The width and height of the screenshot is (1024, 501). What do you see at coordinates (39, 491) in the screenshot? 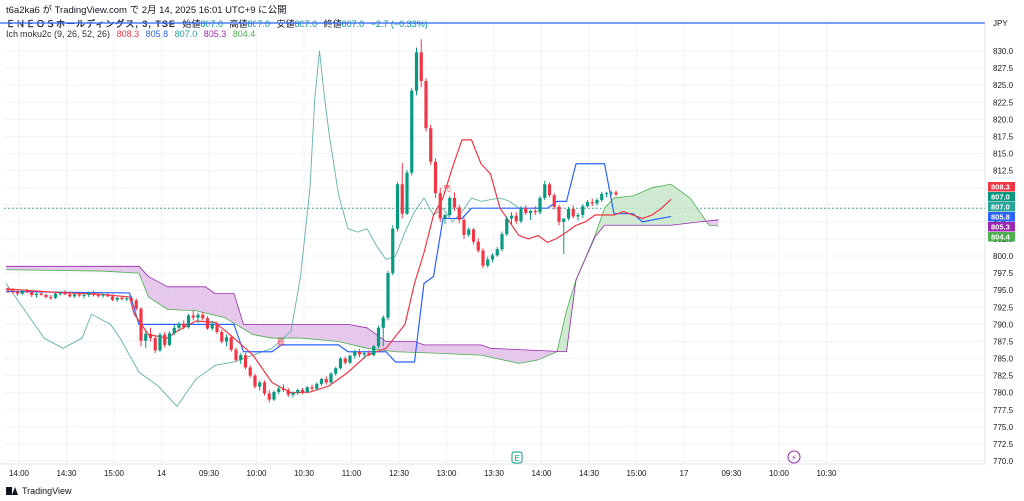
I see `tradingview-logo: TradingView` at bounding box center [39, 491].